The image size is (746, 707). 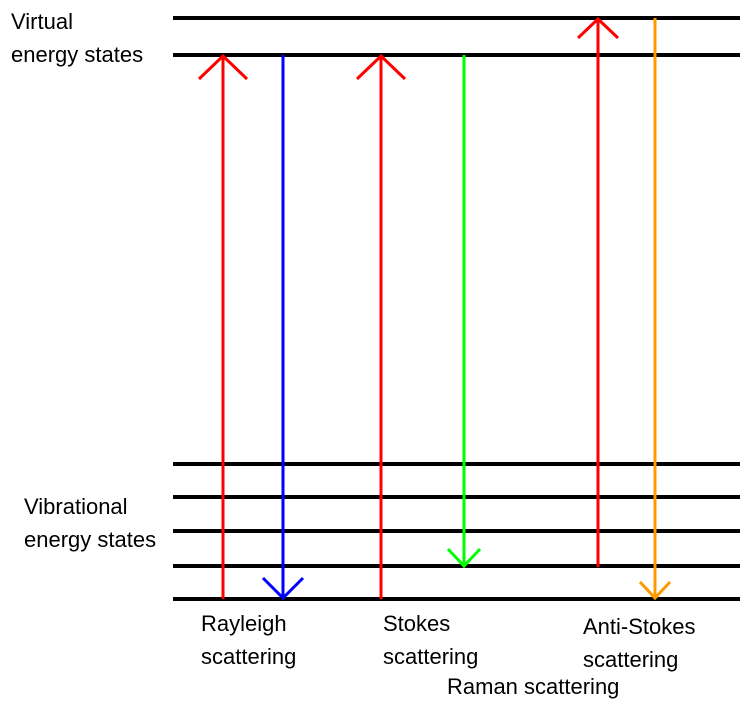 What do you see at coordinates (90, 539) in the screenshot?
I see `vibrational-states-label-line2: energy states` at bounding box center [90, 539].